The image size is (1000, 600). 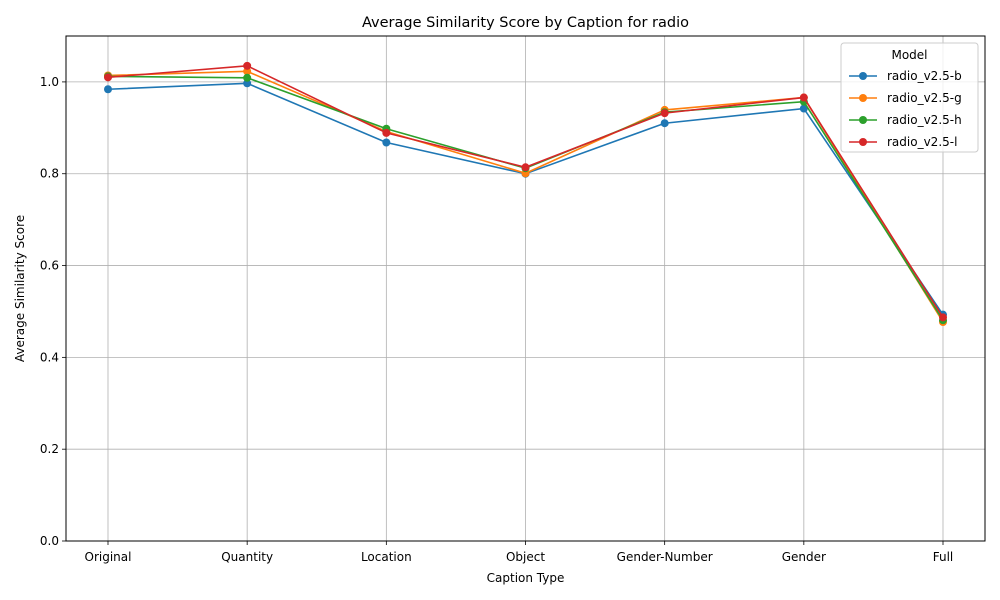 I want to click on legend-label: radio_v2.5-b, so click(x=924, y=76).